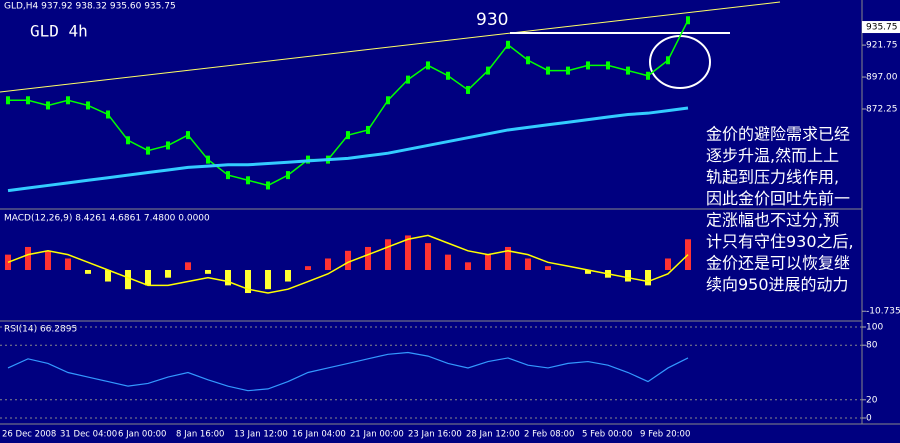  I want to click on x-tick-label: 13 Jan 12:00, so click(261, 435).